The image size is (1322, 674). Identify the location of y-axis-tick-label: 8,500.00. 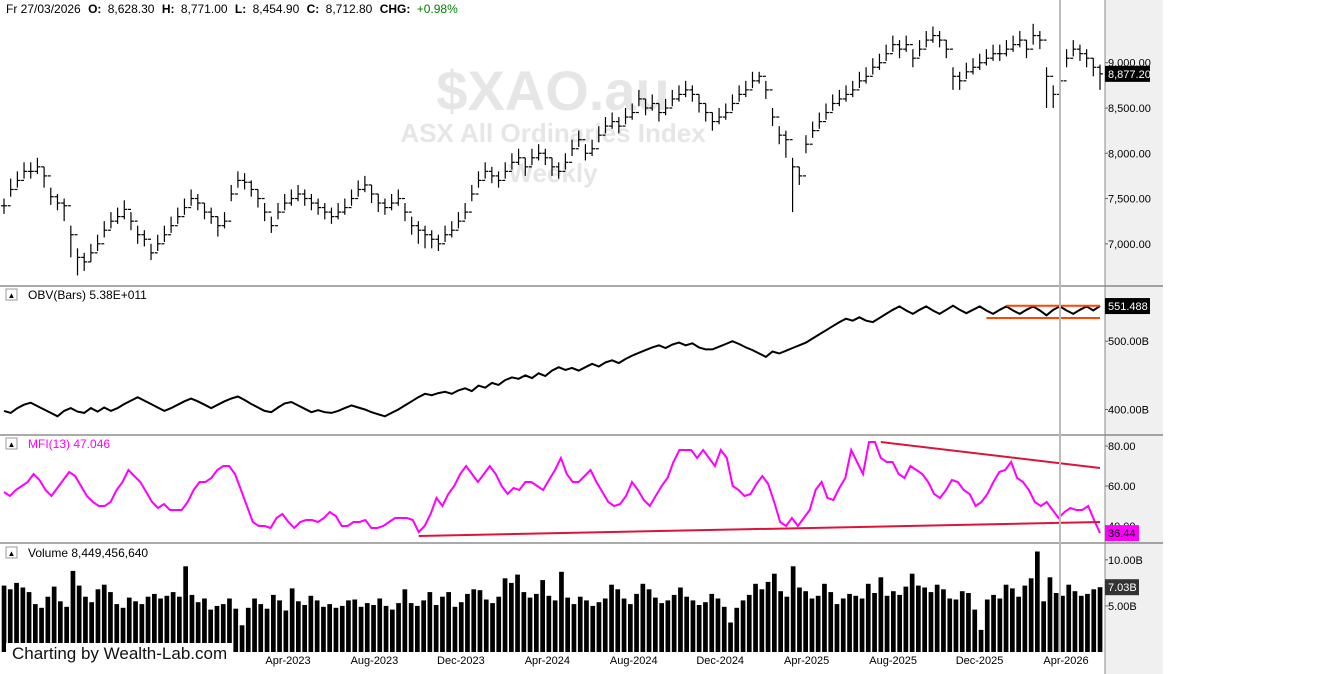
(1129, 109).